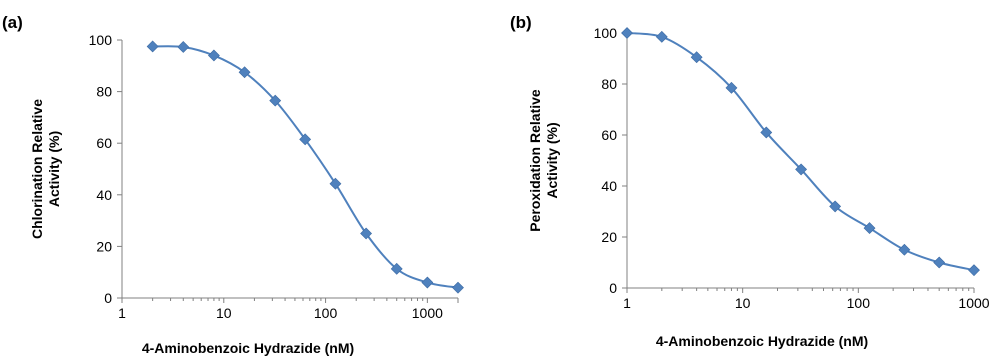  What do you see at coordinates (535, 160) in the screenshot?
I see `y-axis-title-line: Peroxidation Relative` at bounding box center [535, 160].